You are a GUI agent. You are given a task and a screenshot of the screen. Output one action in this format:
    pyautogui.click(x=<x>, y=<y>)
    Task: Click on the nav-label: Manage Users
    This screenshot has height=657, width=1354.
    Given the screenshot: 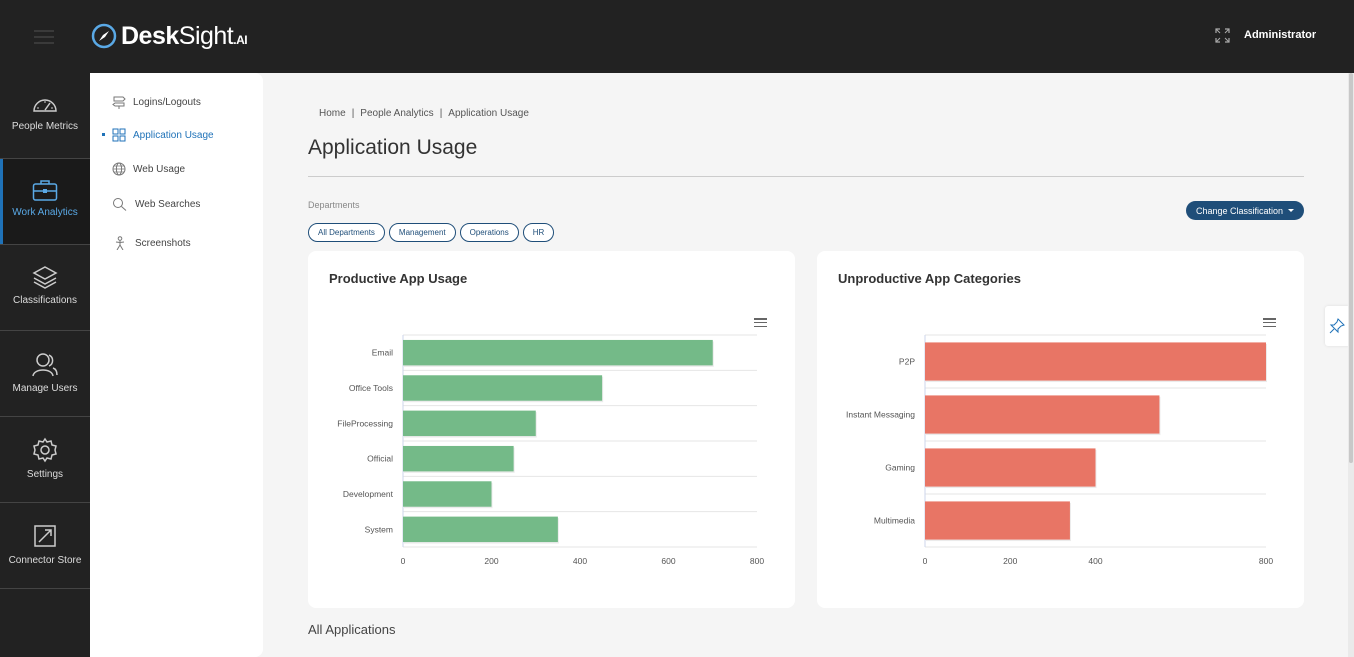 What is the action you would take?
    pyautogui.click(x=45, y=388)
    